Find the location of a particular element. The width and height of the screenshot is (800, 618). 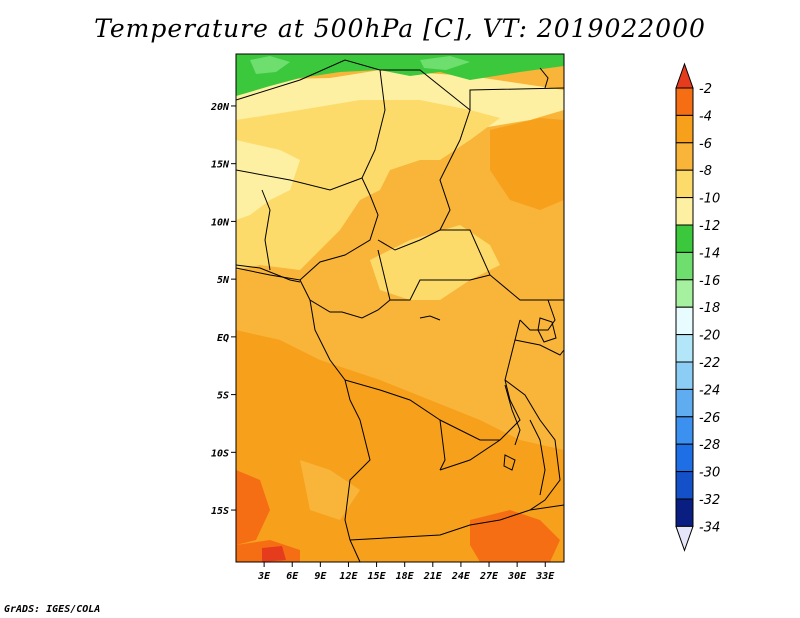

contour-minus14 is located at coordinates (270, 65).